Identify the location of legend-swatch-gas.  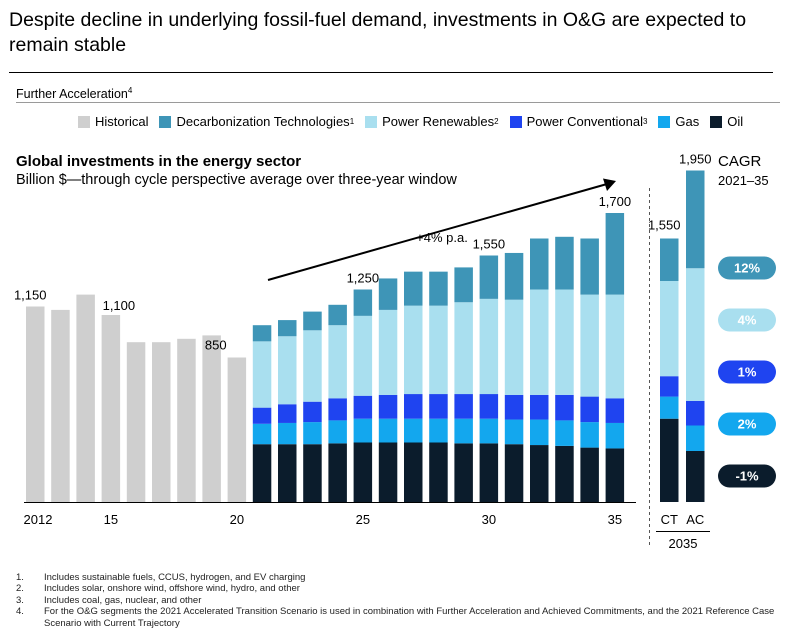
(664, 121).